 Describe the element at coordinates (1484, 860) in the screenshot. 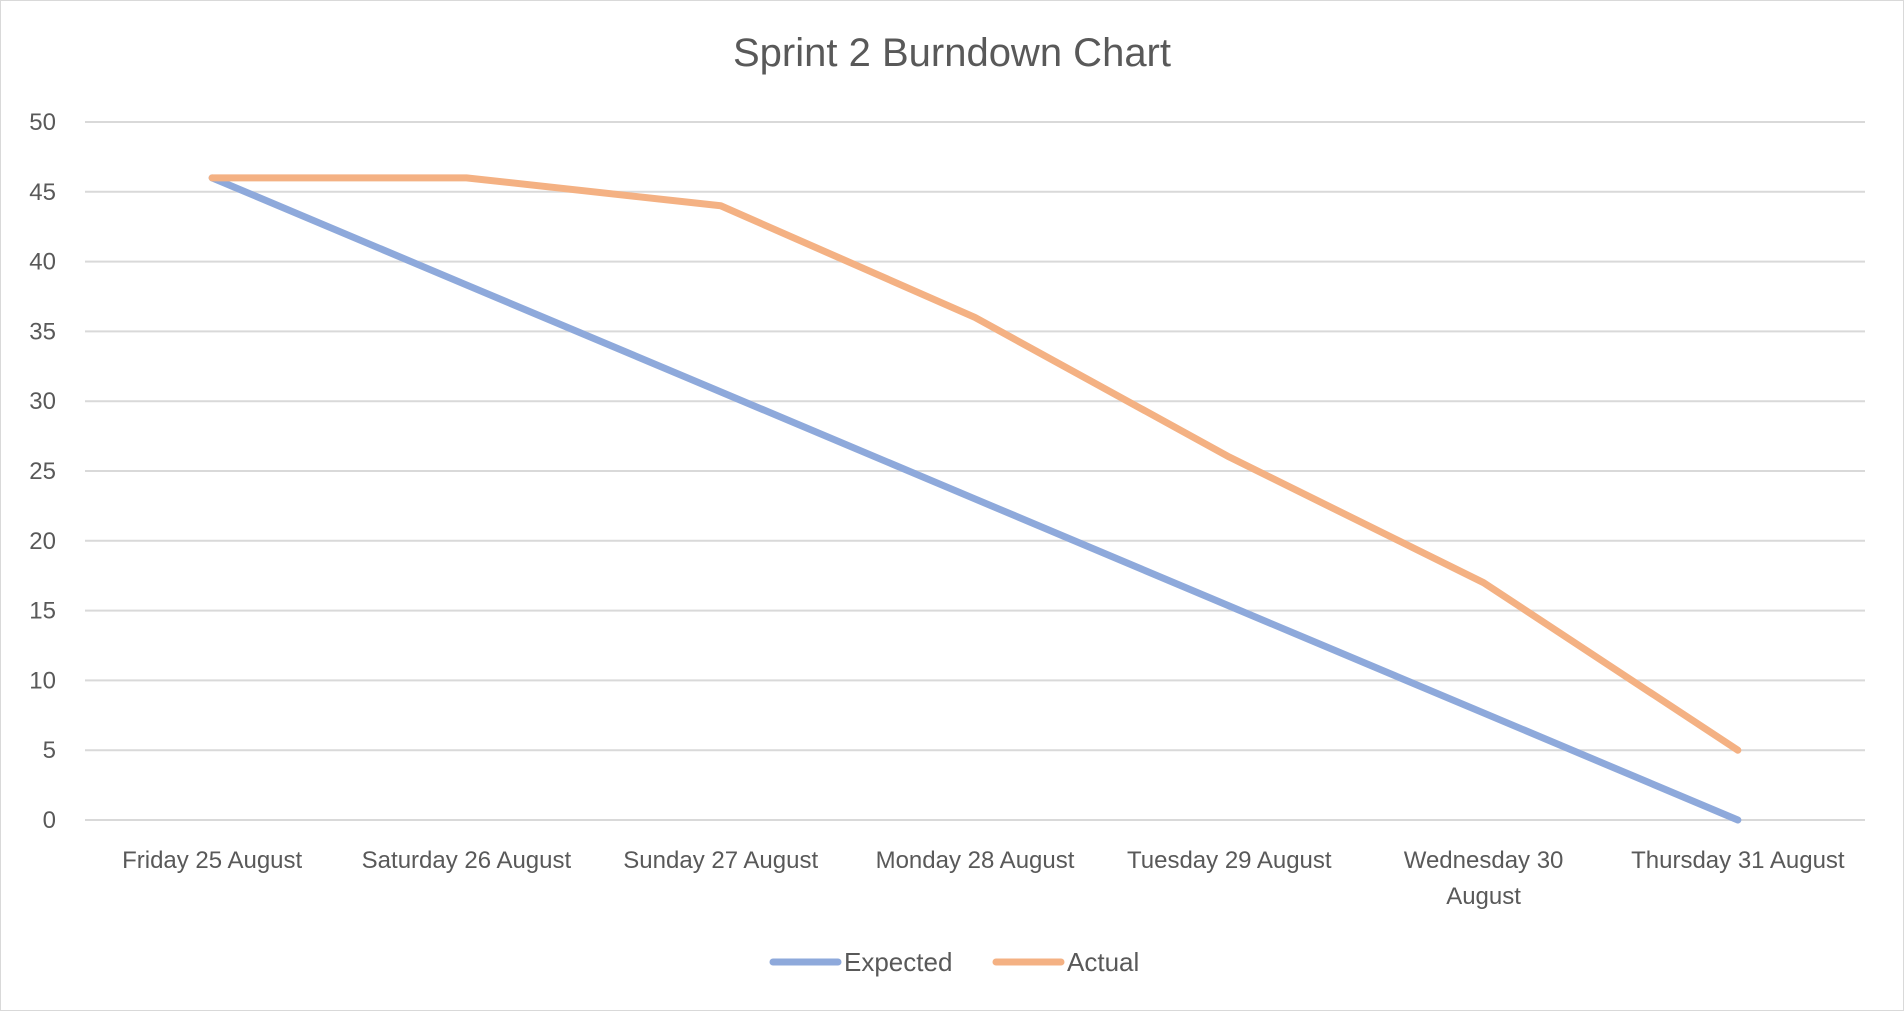

I see `x-tick-label: Wednesday 30` at that location.